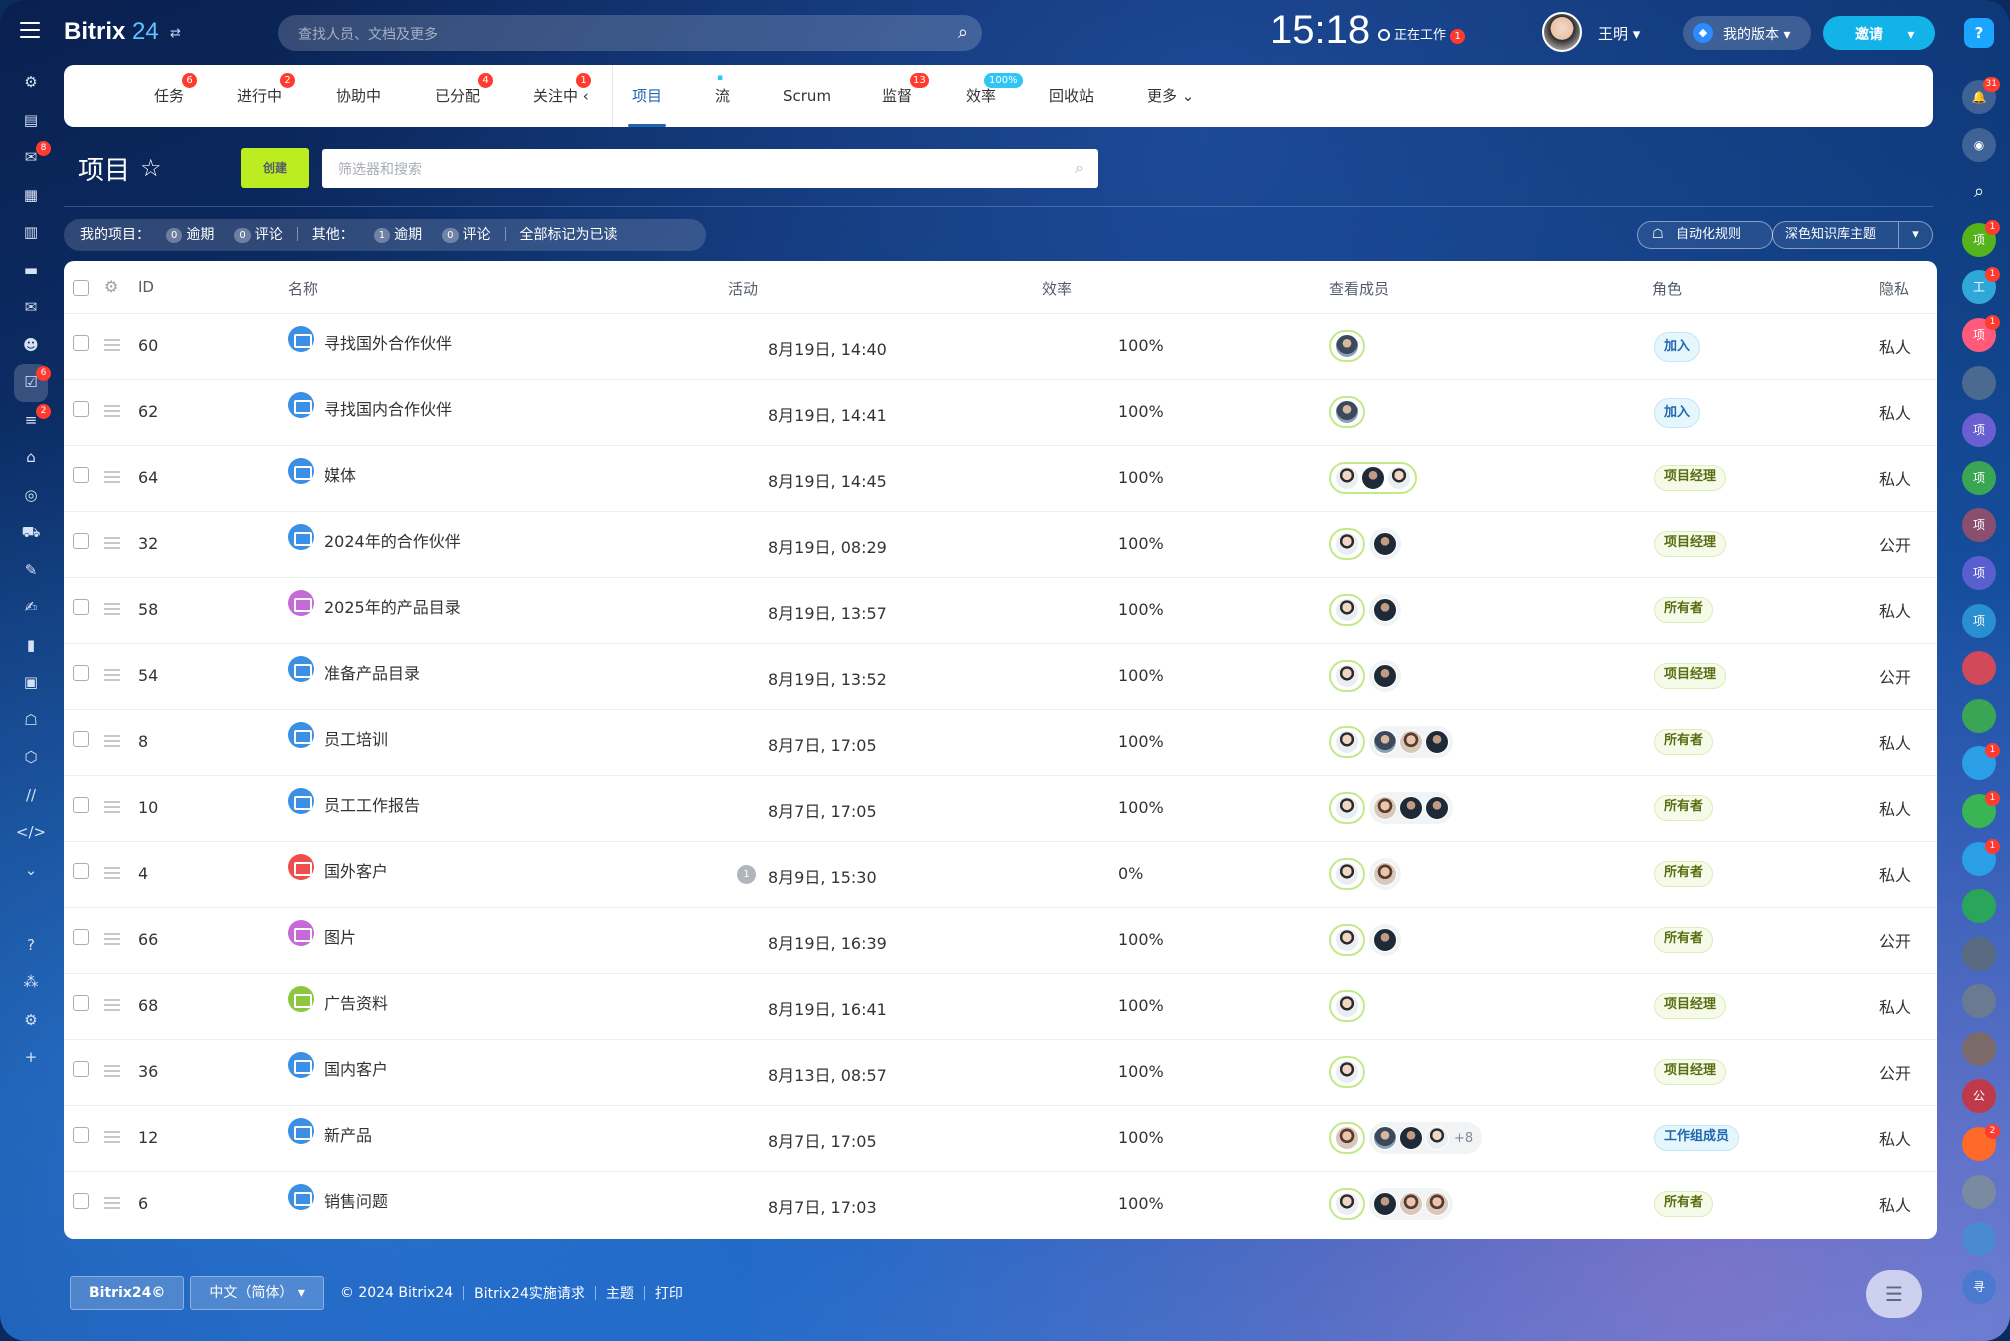 The width and height of the screenshot is (2010, 1341). Describe the element at coordinates (1979, 430) in the screenshot. I see `recent-chat-4: 项` at that location.